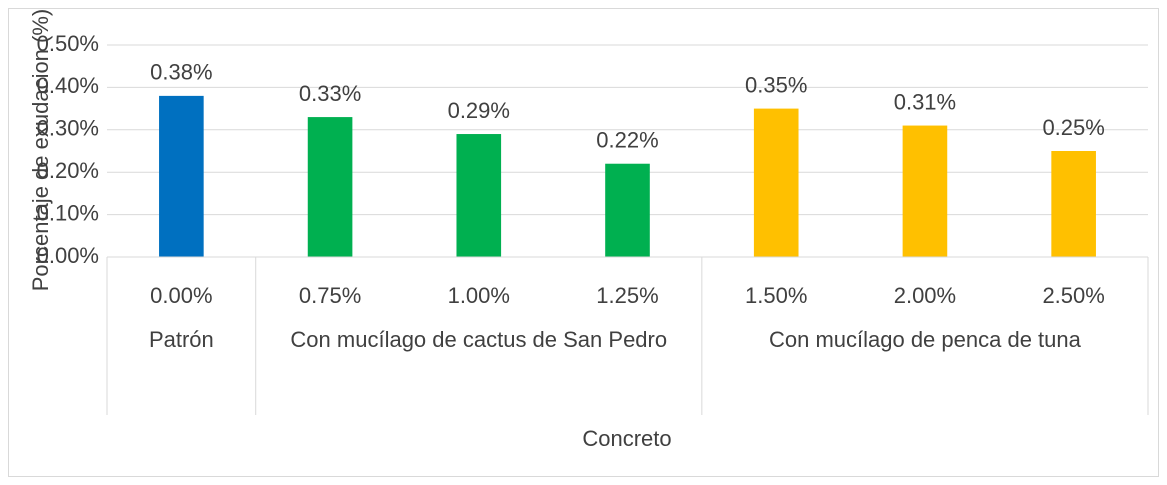 The height and width of the screenshot is (485, 1167). What do you see at coordinates (1073, 127) in the screenshot?
I see `data-label: 0.25%` at bounding box center [1073, 127].